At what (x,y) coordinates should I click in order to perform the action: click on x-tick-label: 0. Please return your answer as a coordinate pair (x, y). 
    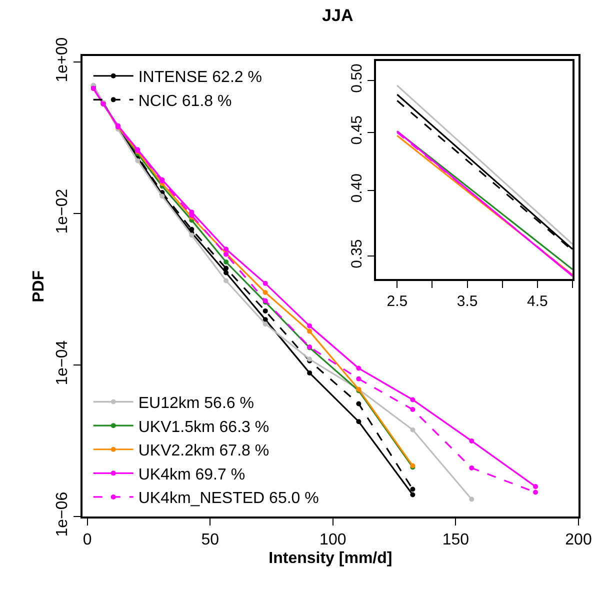
    Looking at the image, I should click on (87, 540).